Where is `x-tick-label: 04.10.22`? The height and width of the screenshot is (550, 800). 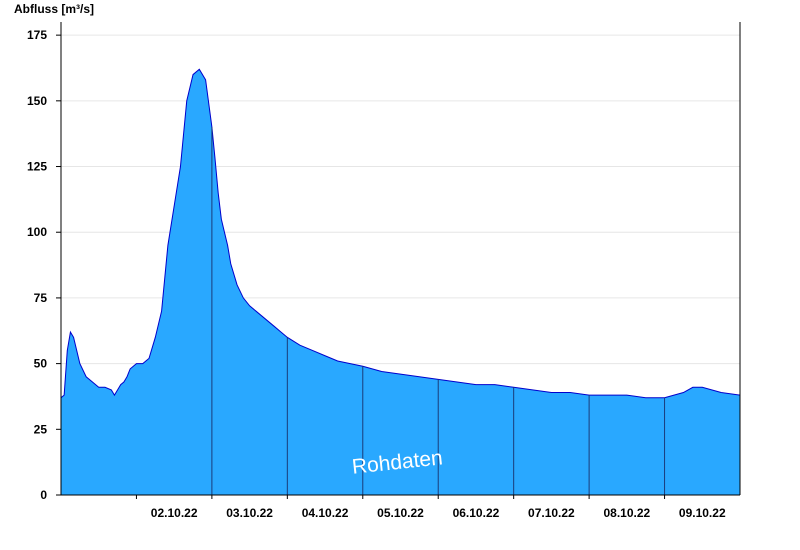
x-tick-label: 04.10.22 is located at coordinates (325, 513).